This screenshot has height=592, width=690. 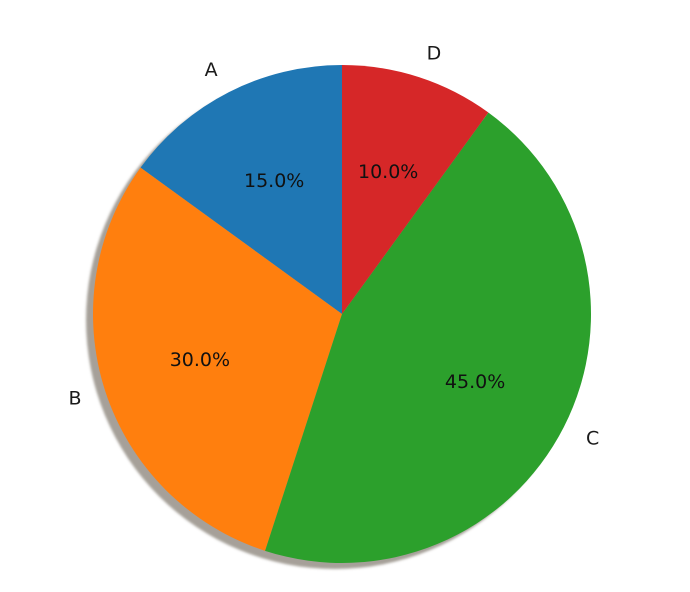 I want to click on pie-slice-d, so click(x=415, y=189).